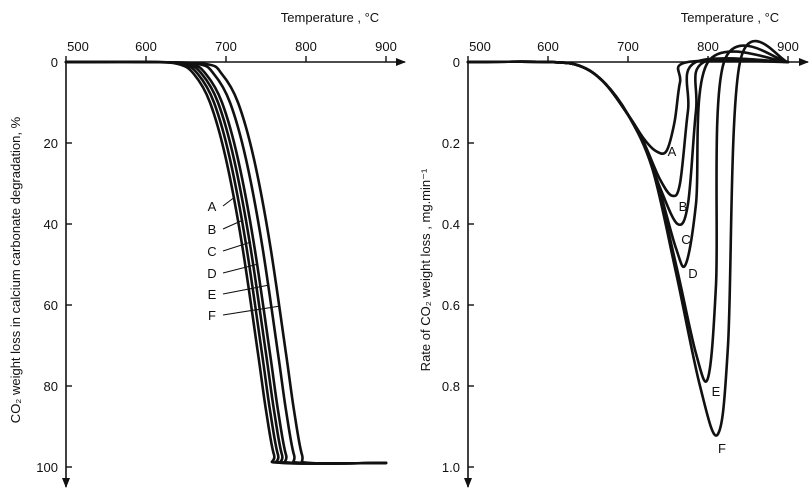 The width and height of the screenshot is (810, 493). I want to click on right-series-label-b: B, so click(683, 206).